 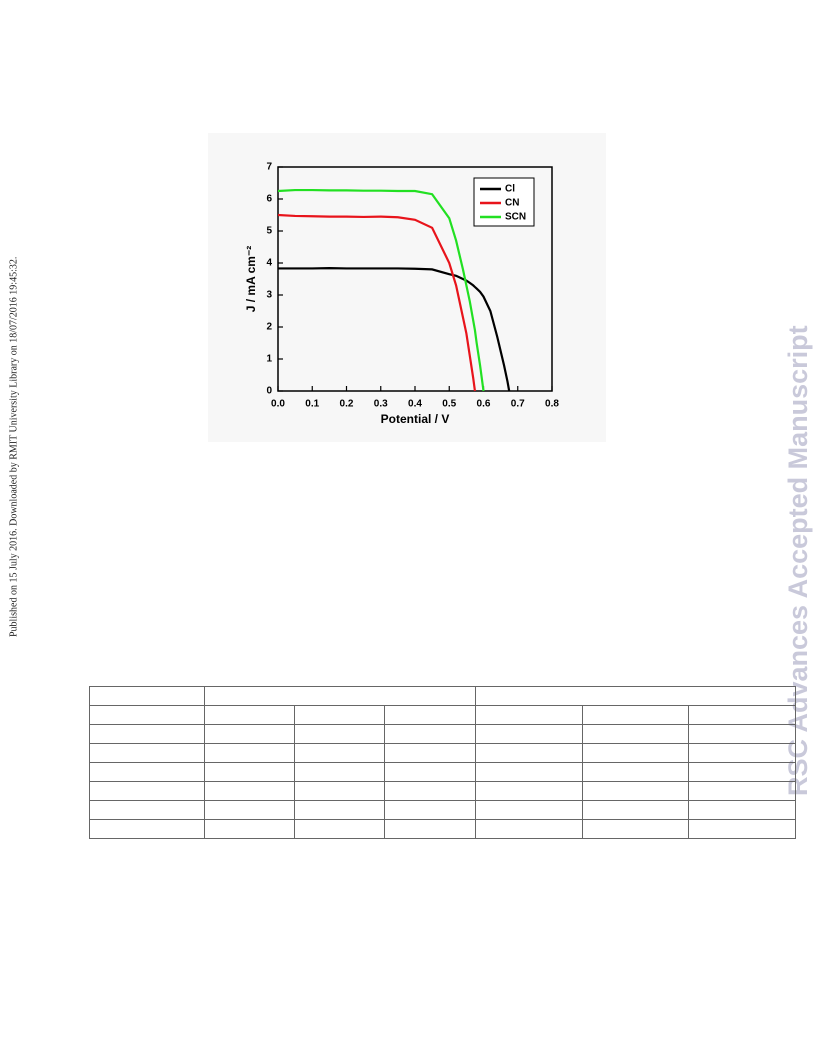 What do you see at coordinates (269, 199) in the screenshot?
I see `y-tick-label: 6` at bounding box center [269, 199].